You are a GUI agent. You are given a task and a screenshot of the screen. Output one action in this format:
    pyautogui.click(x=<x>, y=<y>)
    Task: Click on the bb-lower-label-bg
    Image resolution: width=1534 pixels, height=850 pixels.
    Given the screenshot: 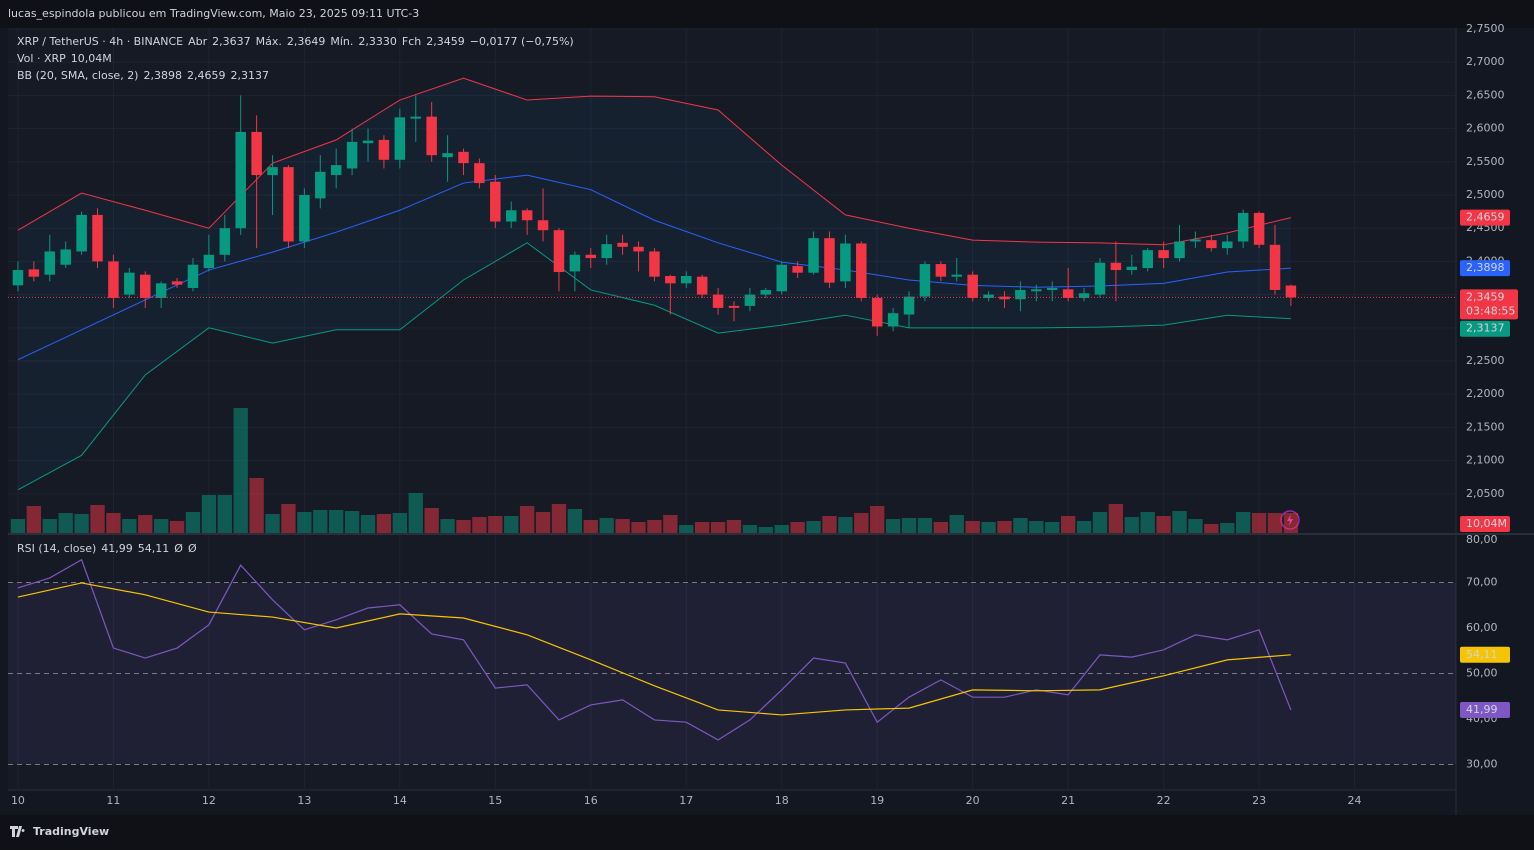 What is the action you would take?
    pyautogui.click(x=1485, y=328)
    